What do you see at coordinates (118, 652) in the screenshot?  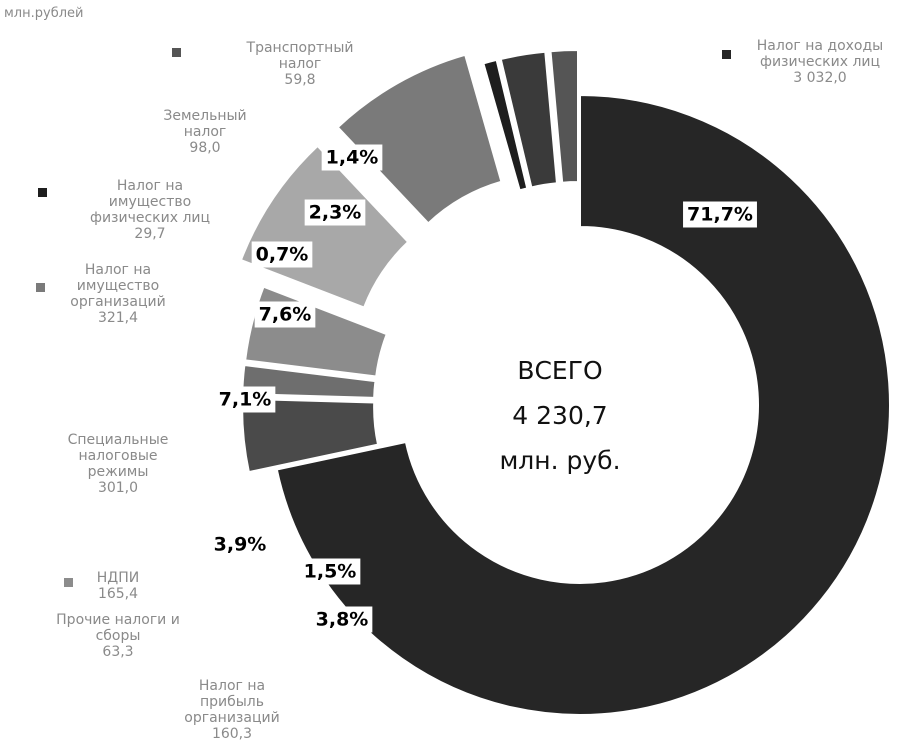 I see `category-value: 63,3` at bounding box center [118, 652].